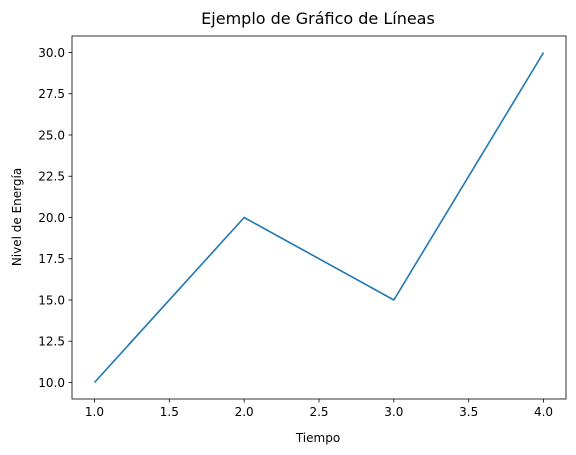 The height and width of the screenshot is (455, 576). What do you see at coordinates (17, 217) in the screenshot?
I see `y-axis-label: Nivel de Energía` at bounding box center [17, 217].